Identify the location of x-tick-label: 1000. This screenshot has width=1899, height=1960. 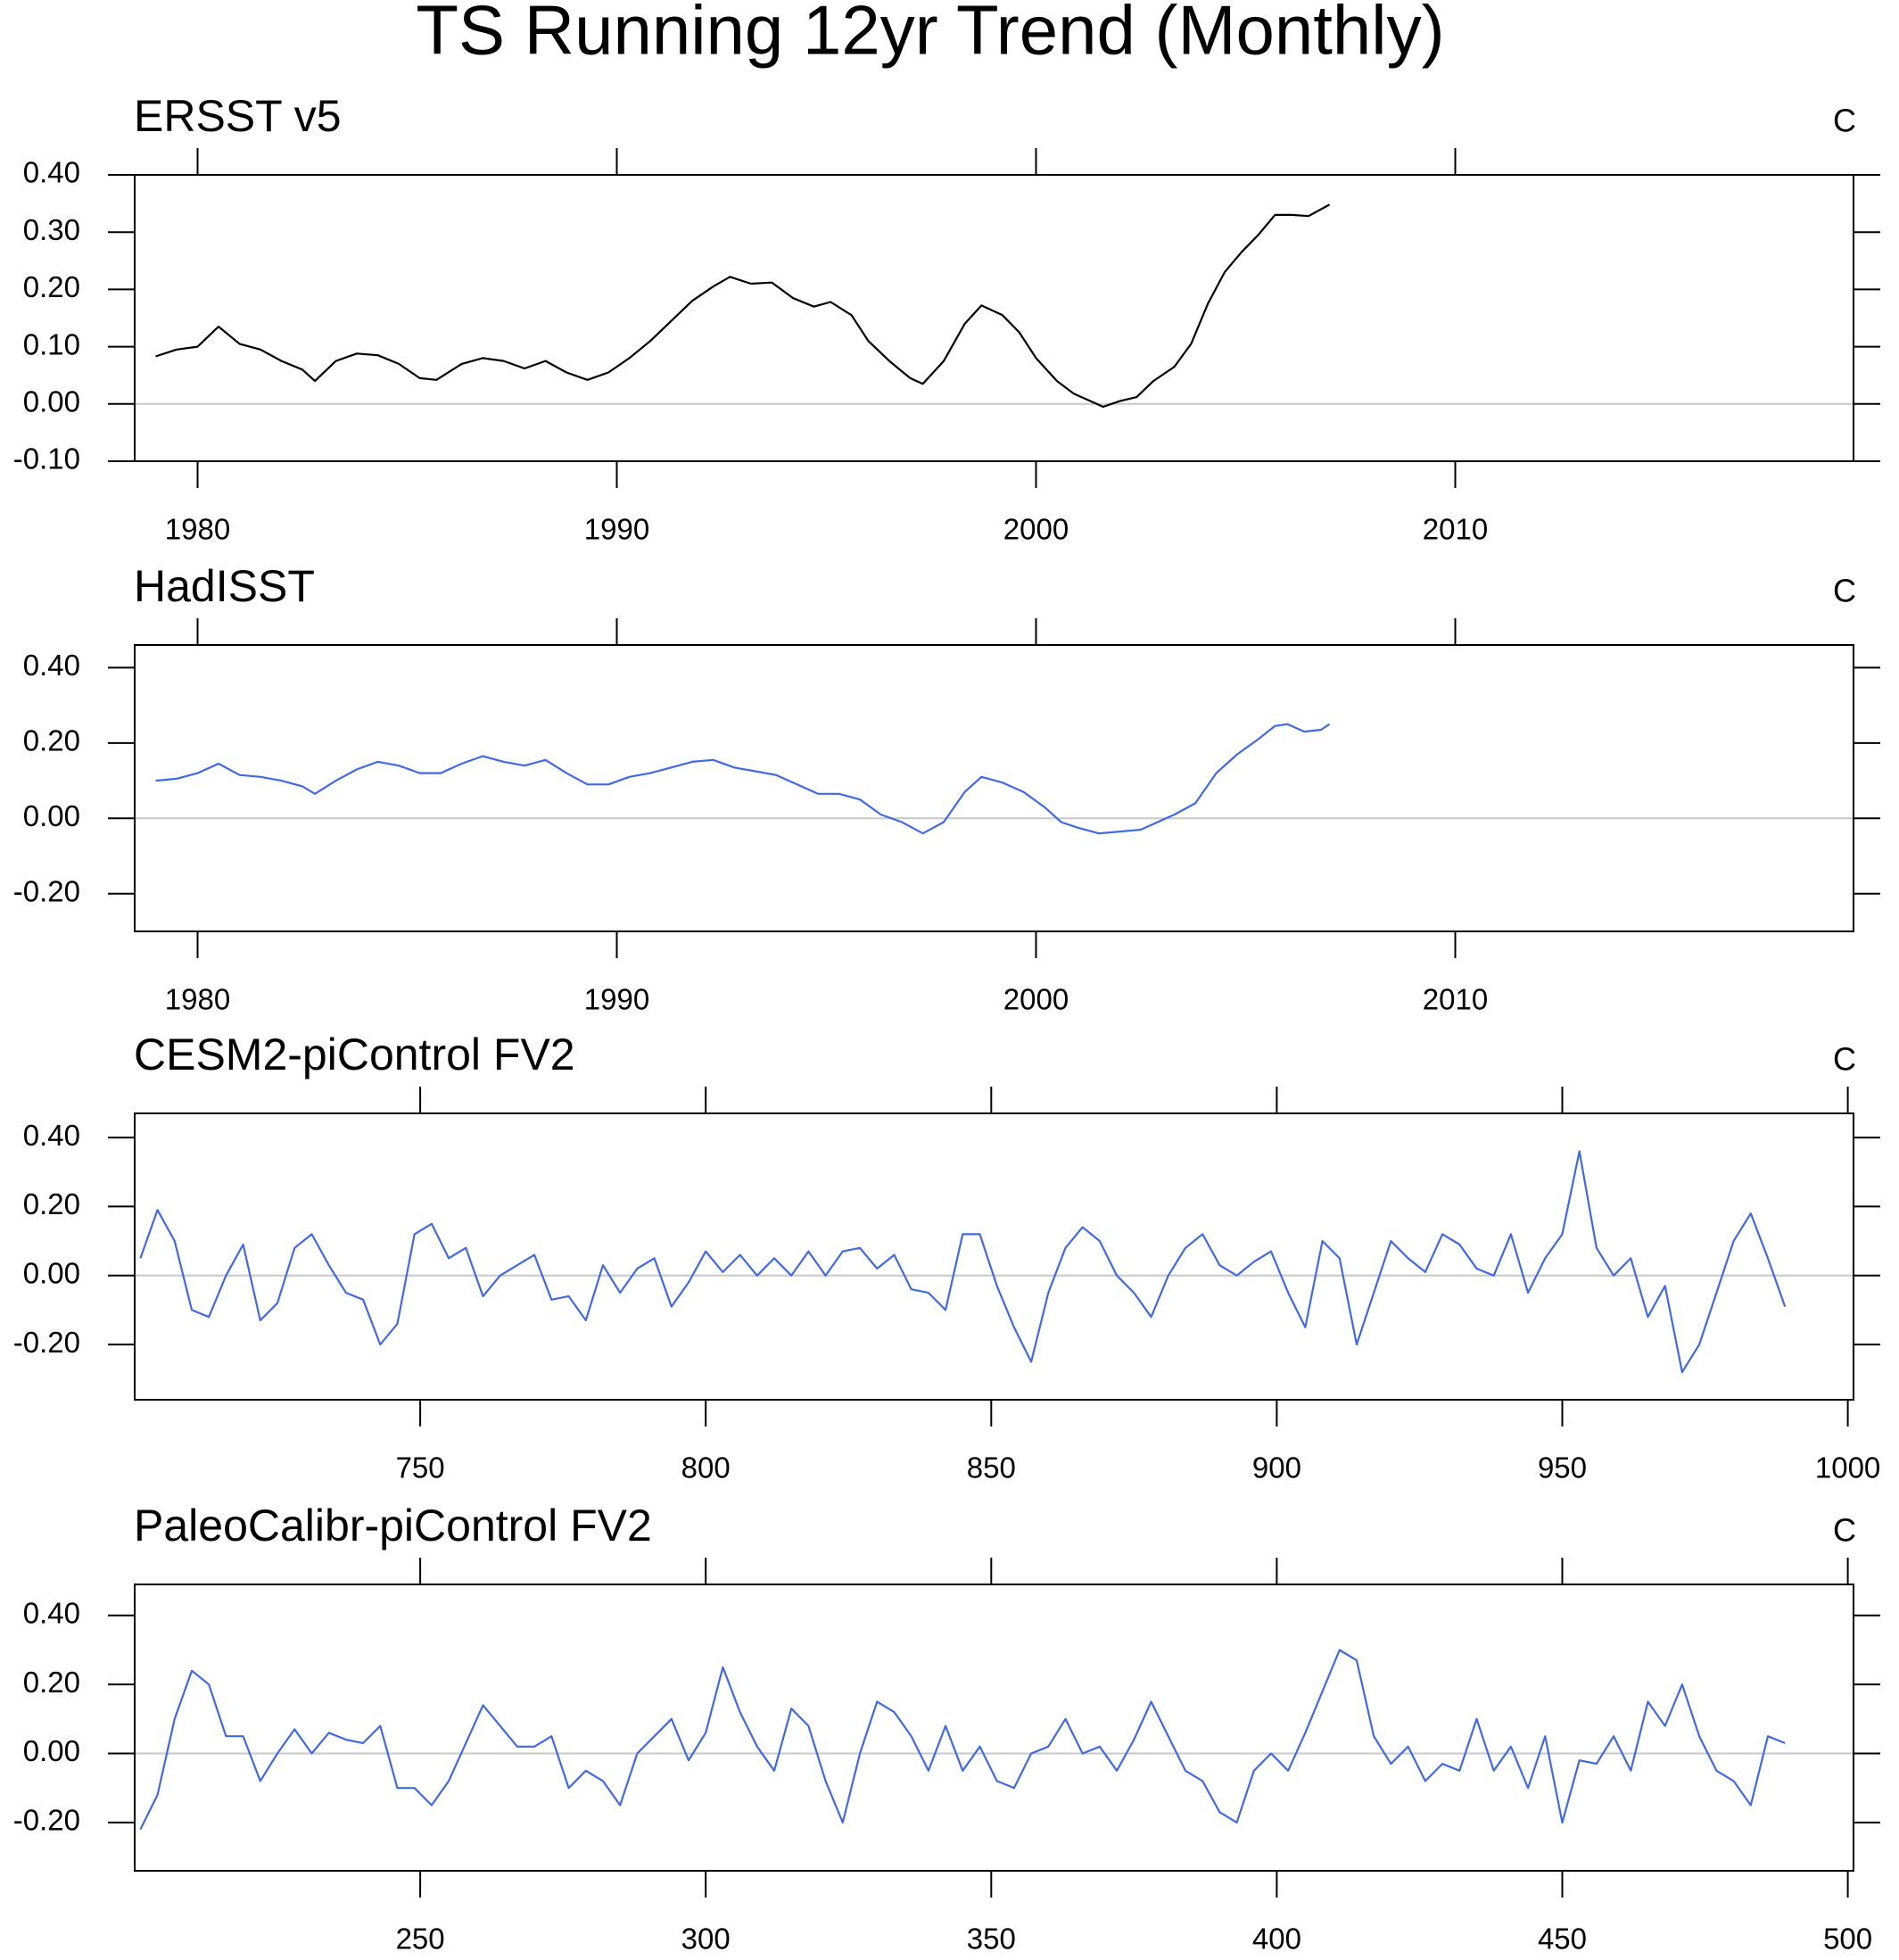
(1847, 1467).